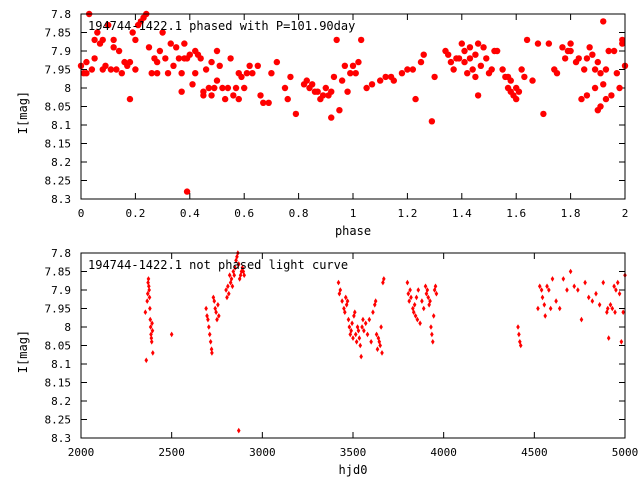  I want to click on y-tick-label: 8.25, so click(58, 181).